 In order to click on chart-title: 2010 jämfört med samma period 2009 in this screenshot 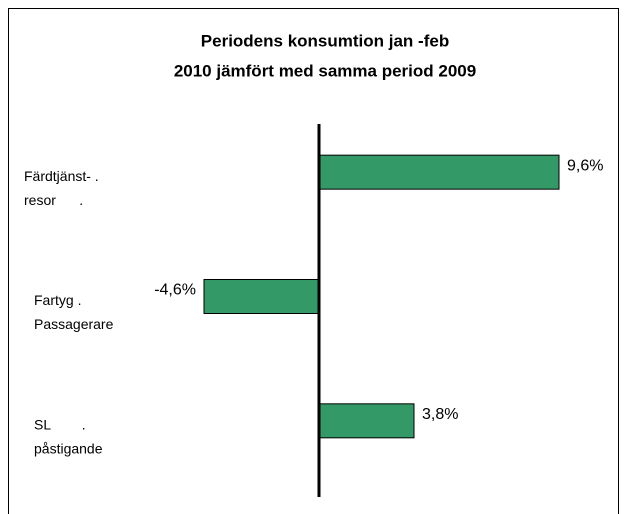, I will do `click(325, 70)`.